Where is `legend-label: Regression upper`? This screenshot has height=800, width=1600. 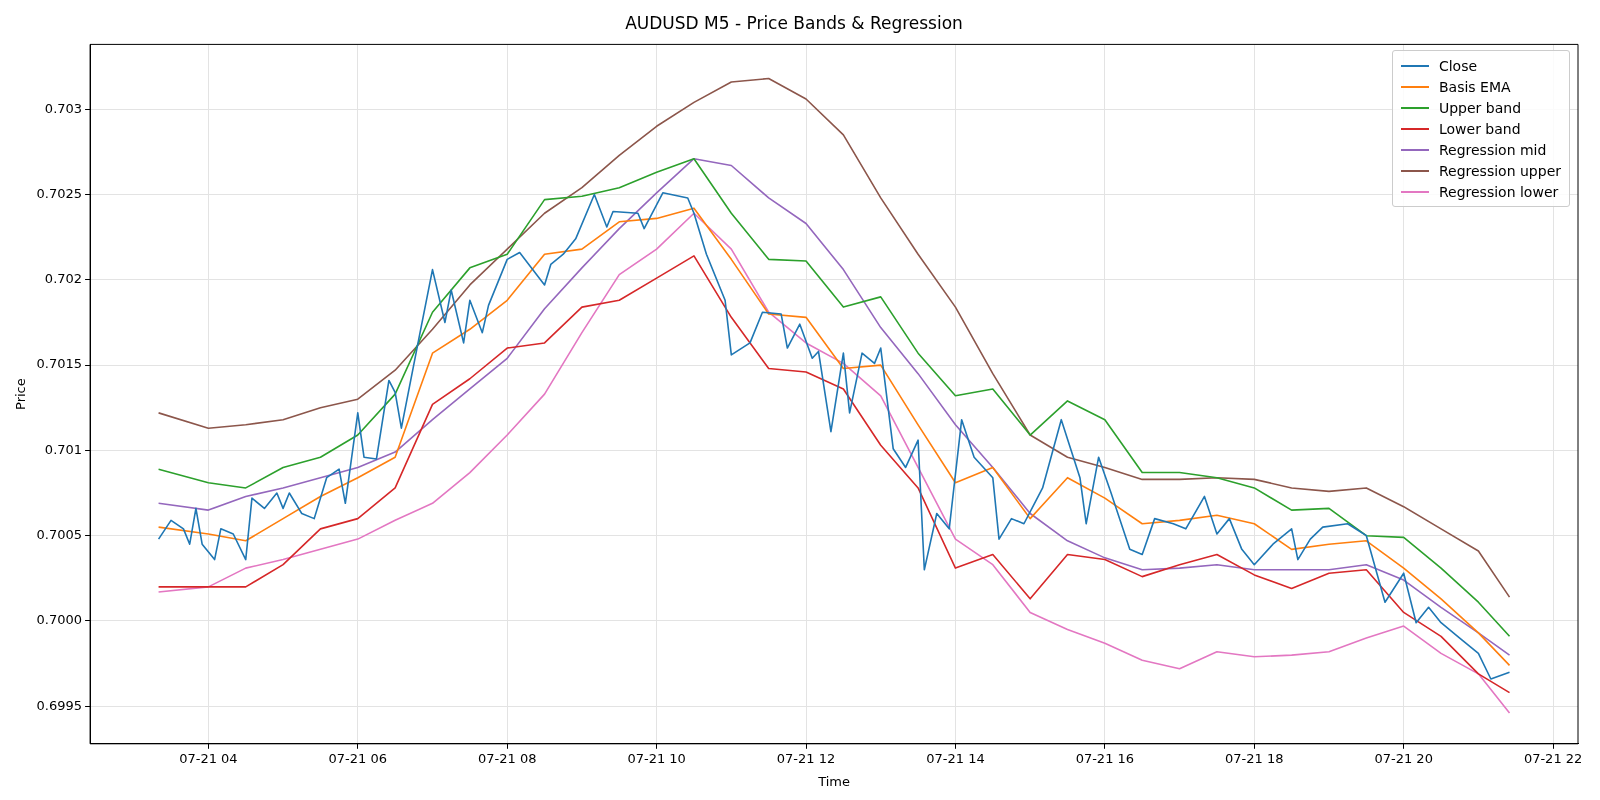 legend-label: Regression upper is located at coordinates (1499, 170).